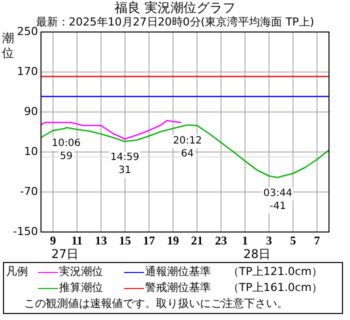 Image resolution: width=350 pixels, height=320 pixels. What do you see at coordinates (293, 240) in the screenshot?
I see `x-tick-label: 5` at bounding box center [293, 240].